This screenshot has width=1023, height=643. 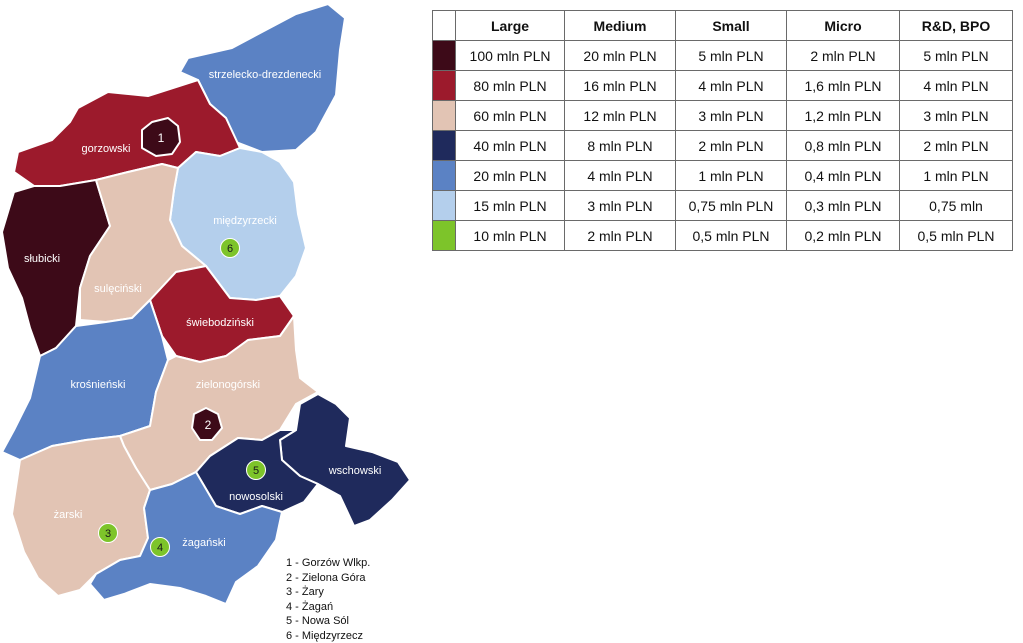 What do you see at coordinates (510, 206) in the screenshot?
I see `table-cell: 15 mln PLN` at bounding box center [510, 206].